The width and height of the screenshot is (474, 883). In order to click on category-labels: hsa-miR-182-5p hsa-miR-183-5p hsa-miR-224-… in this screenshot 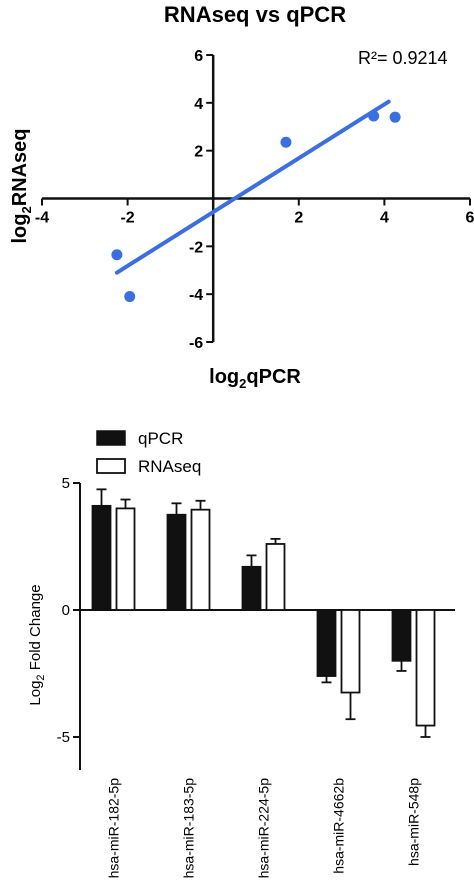, I will do `click(264, 828)`.